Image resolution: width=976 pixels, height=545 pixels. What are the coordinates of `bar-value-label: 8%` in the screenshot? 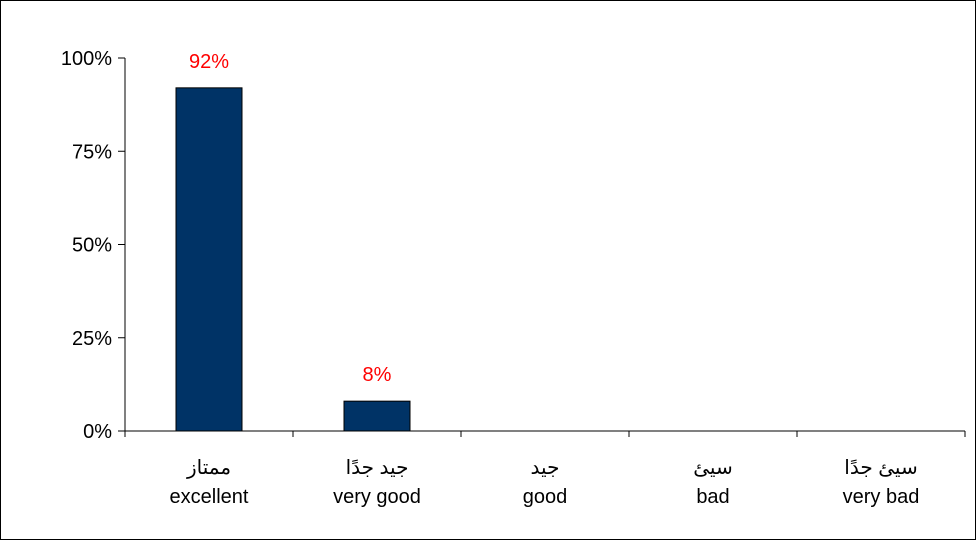 It's located at (377, 375).